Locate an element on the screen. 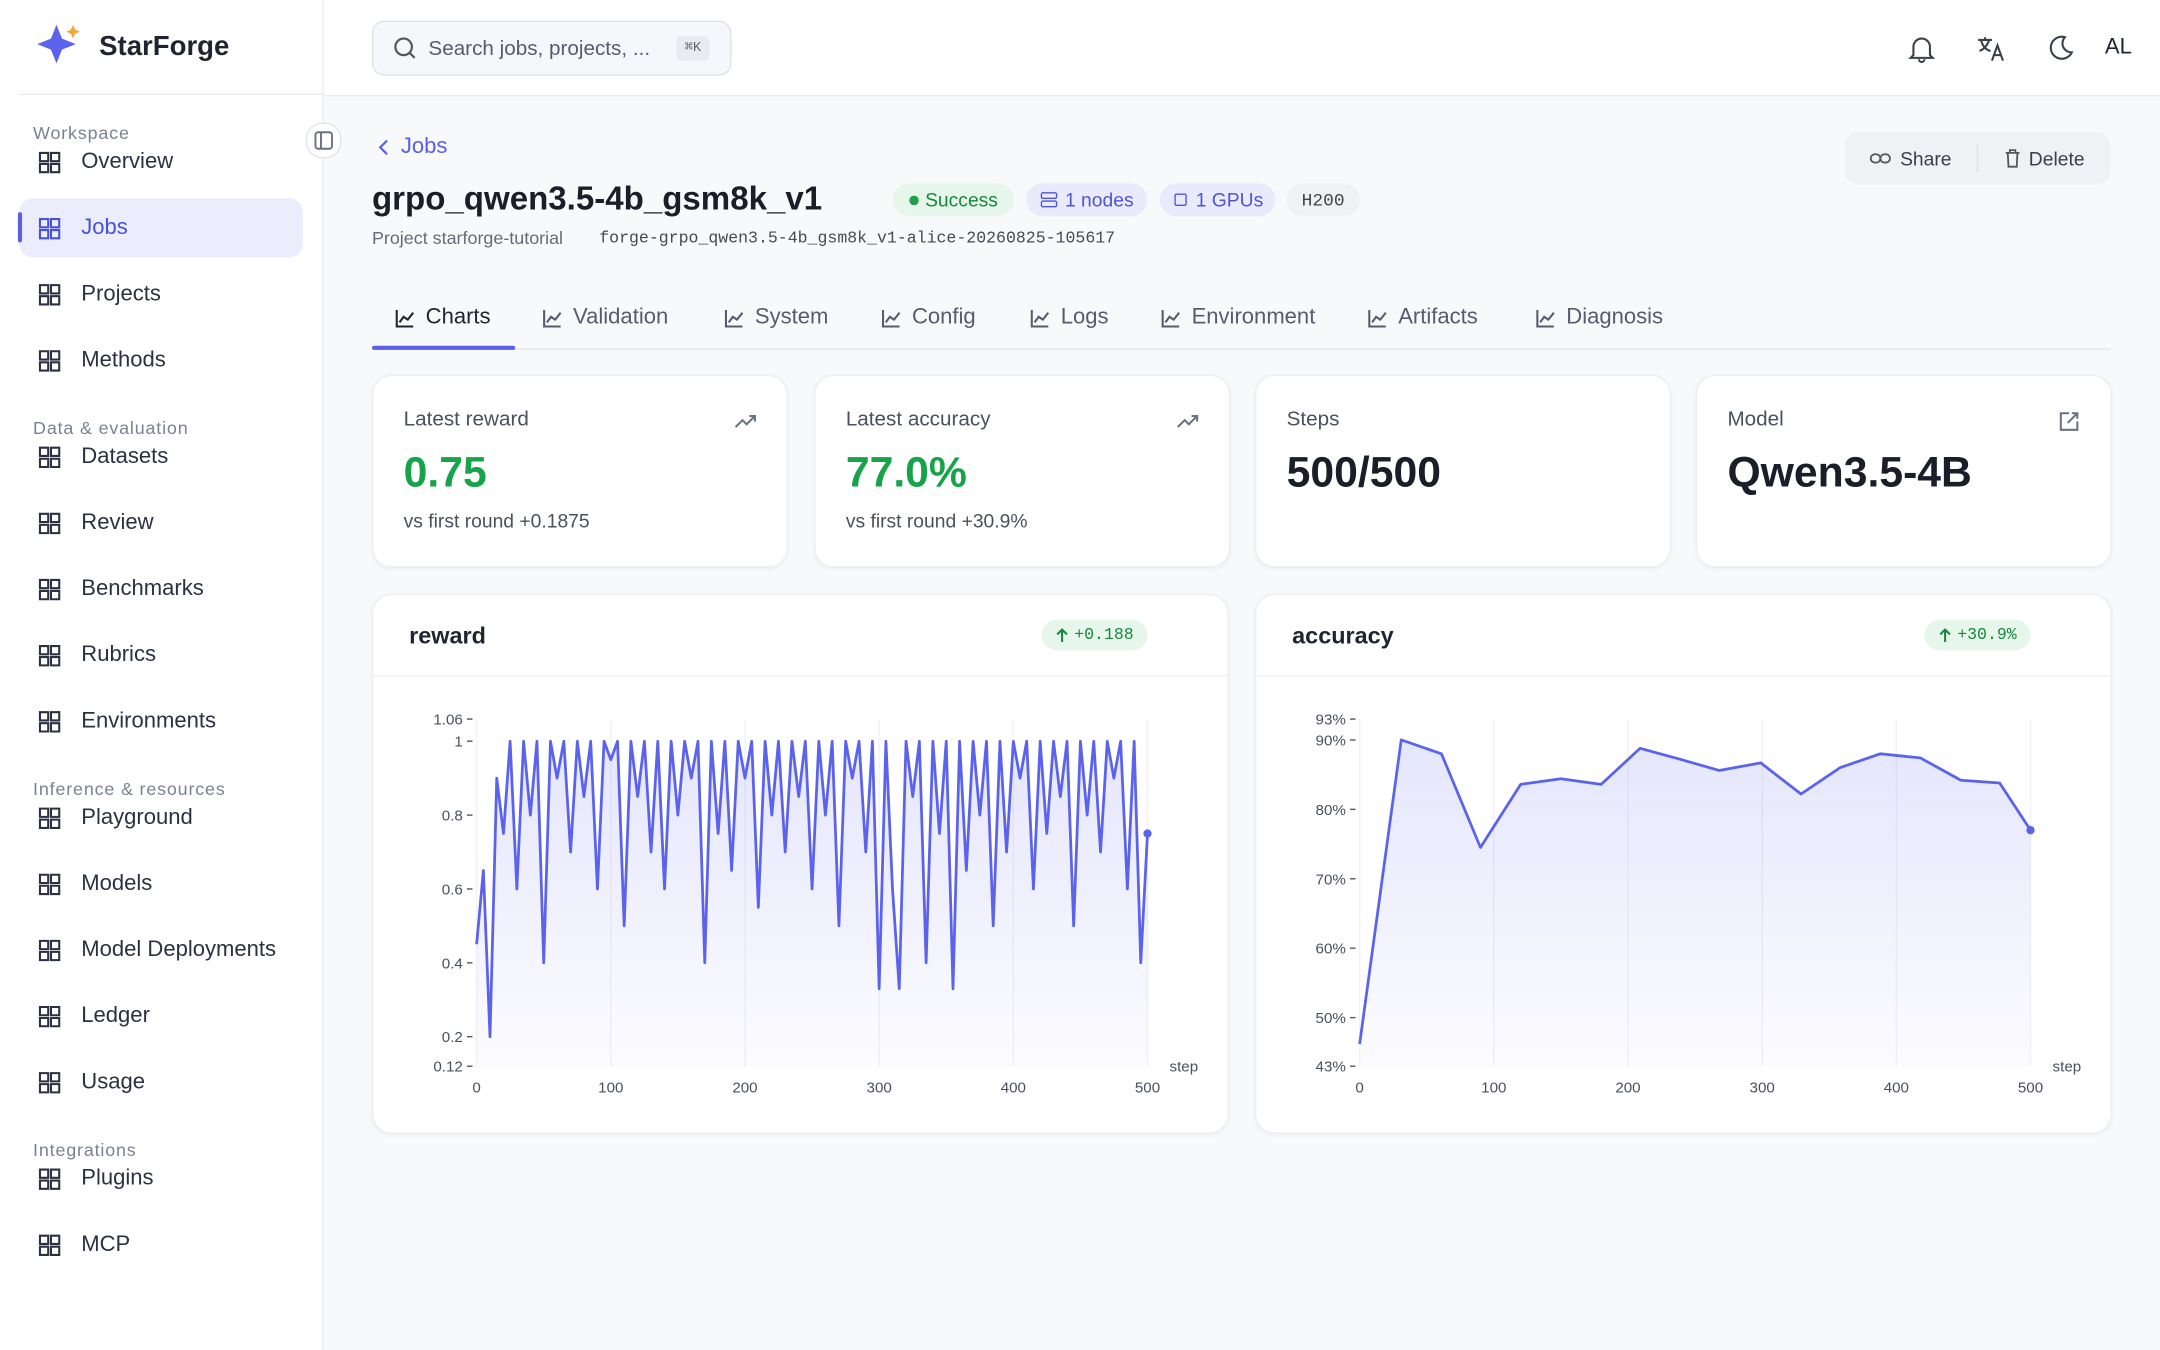 The width and height of the screenshot is (2160, 1350). nav-item: Benchmarks is located at coordinates (161, 588).